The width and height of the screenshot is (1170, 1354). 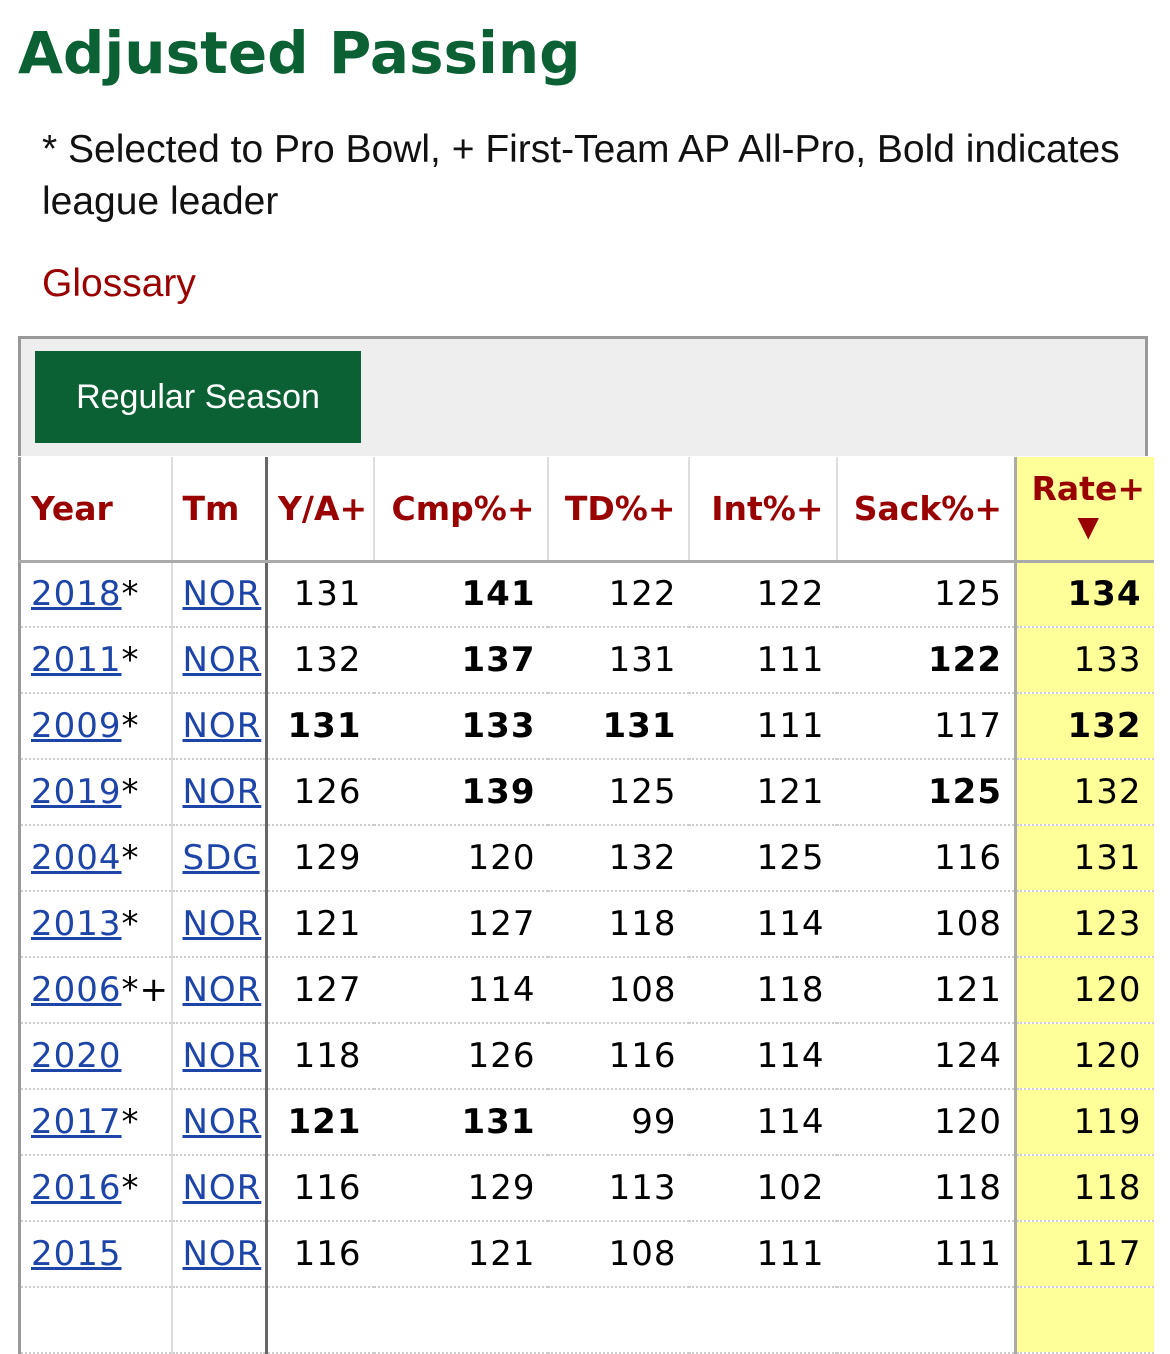 What do you see at coordinates (95, 510) in the screenshot?
I see `column-header-year: Year` at bounding box center [95, 510].